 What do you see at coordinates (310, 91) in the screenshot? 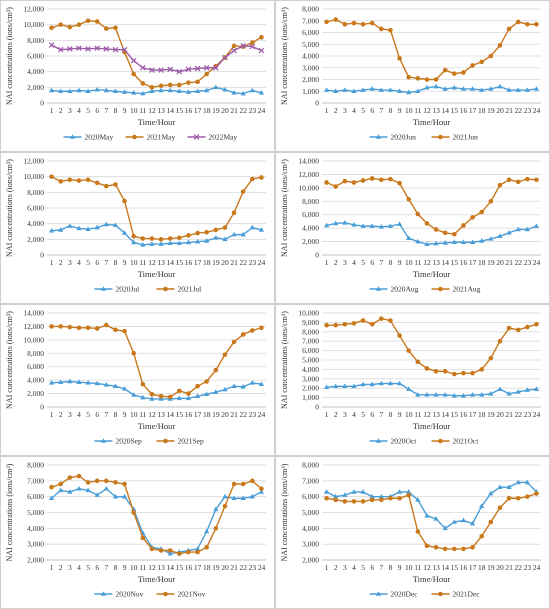
I see `y-tick-label: 1,000` at bounding box center [310, 91].